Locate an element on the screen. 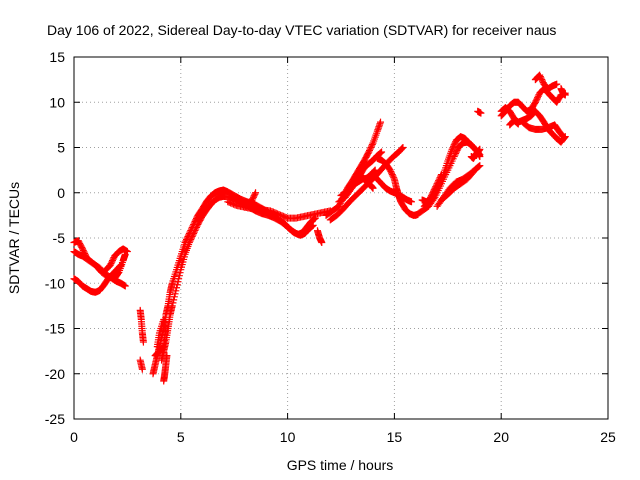 Image resolution: width=640 pixels, height=480 pixels. y-tick-label: 15 is located at coordinates (57, 57).